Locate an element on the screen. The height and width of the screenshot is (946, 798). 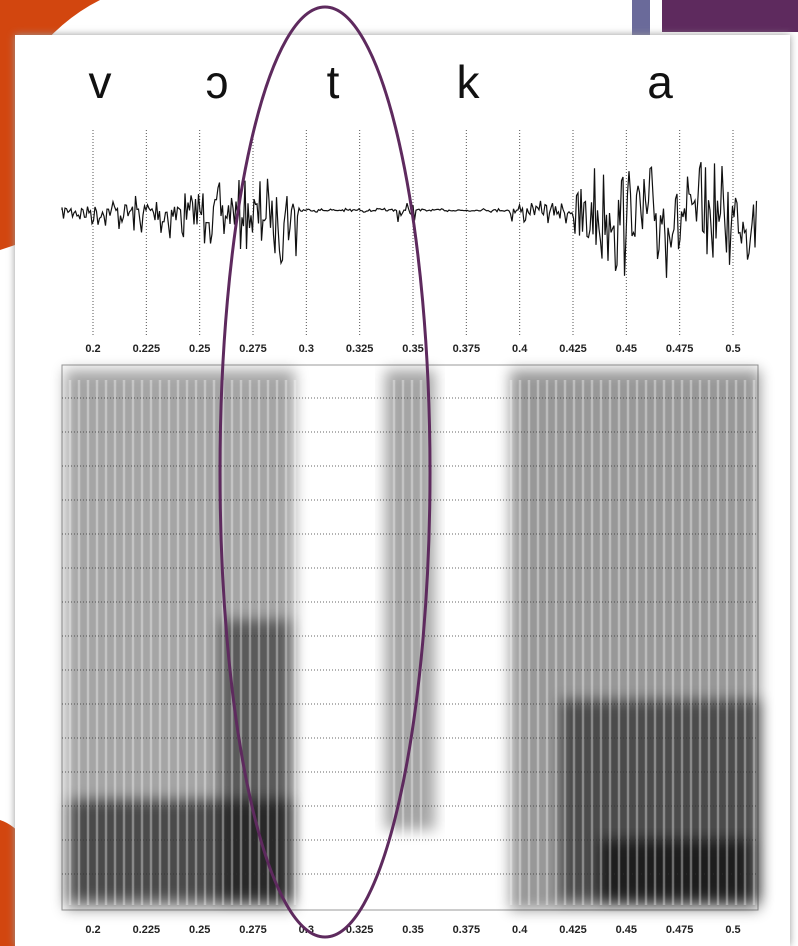
time-tick-label: 0.3 is located at coordinates (306, 349).